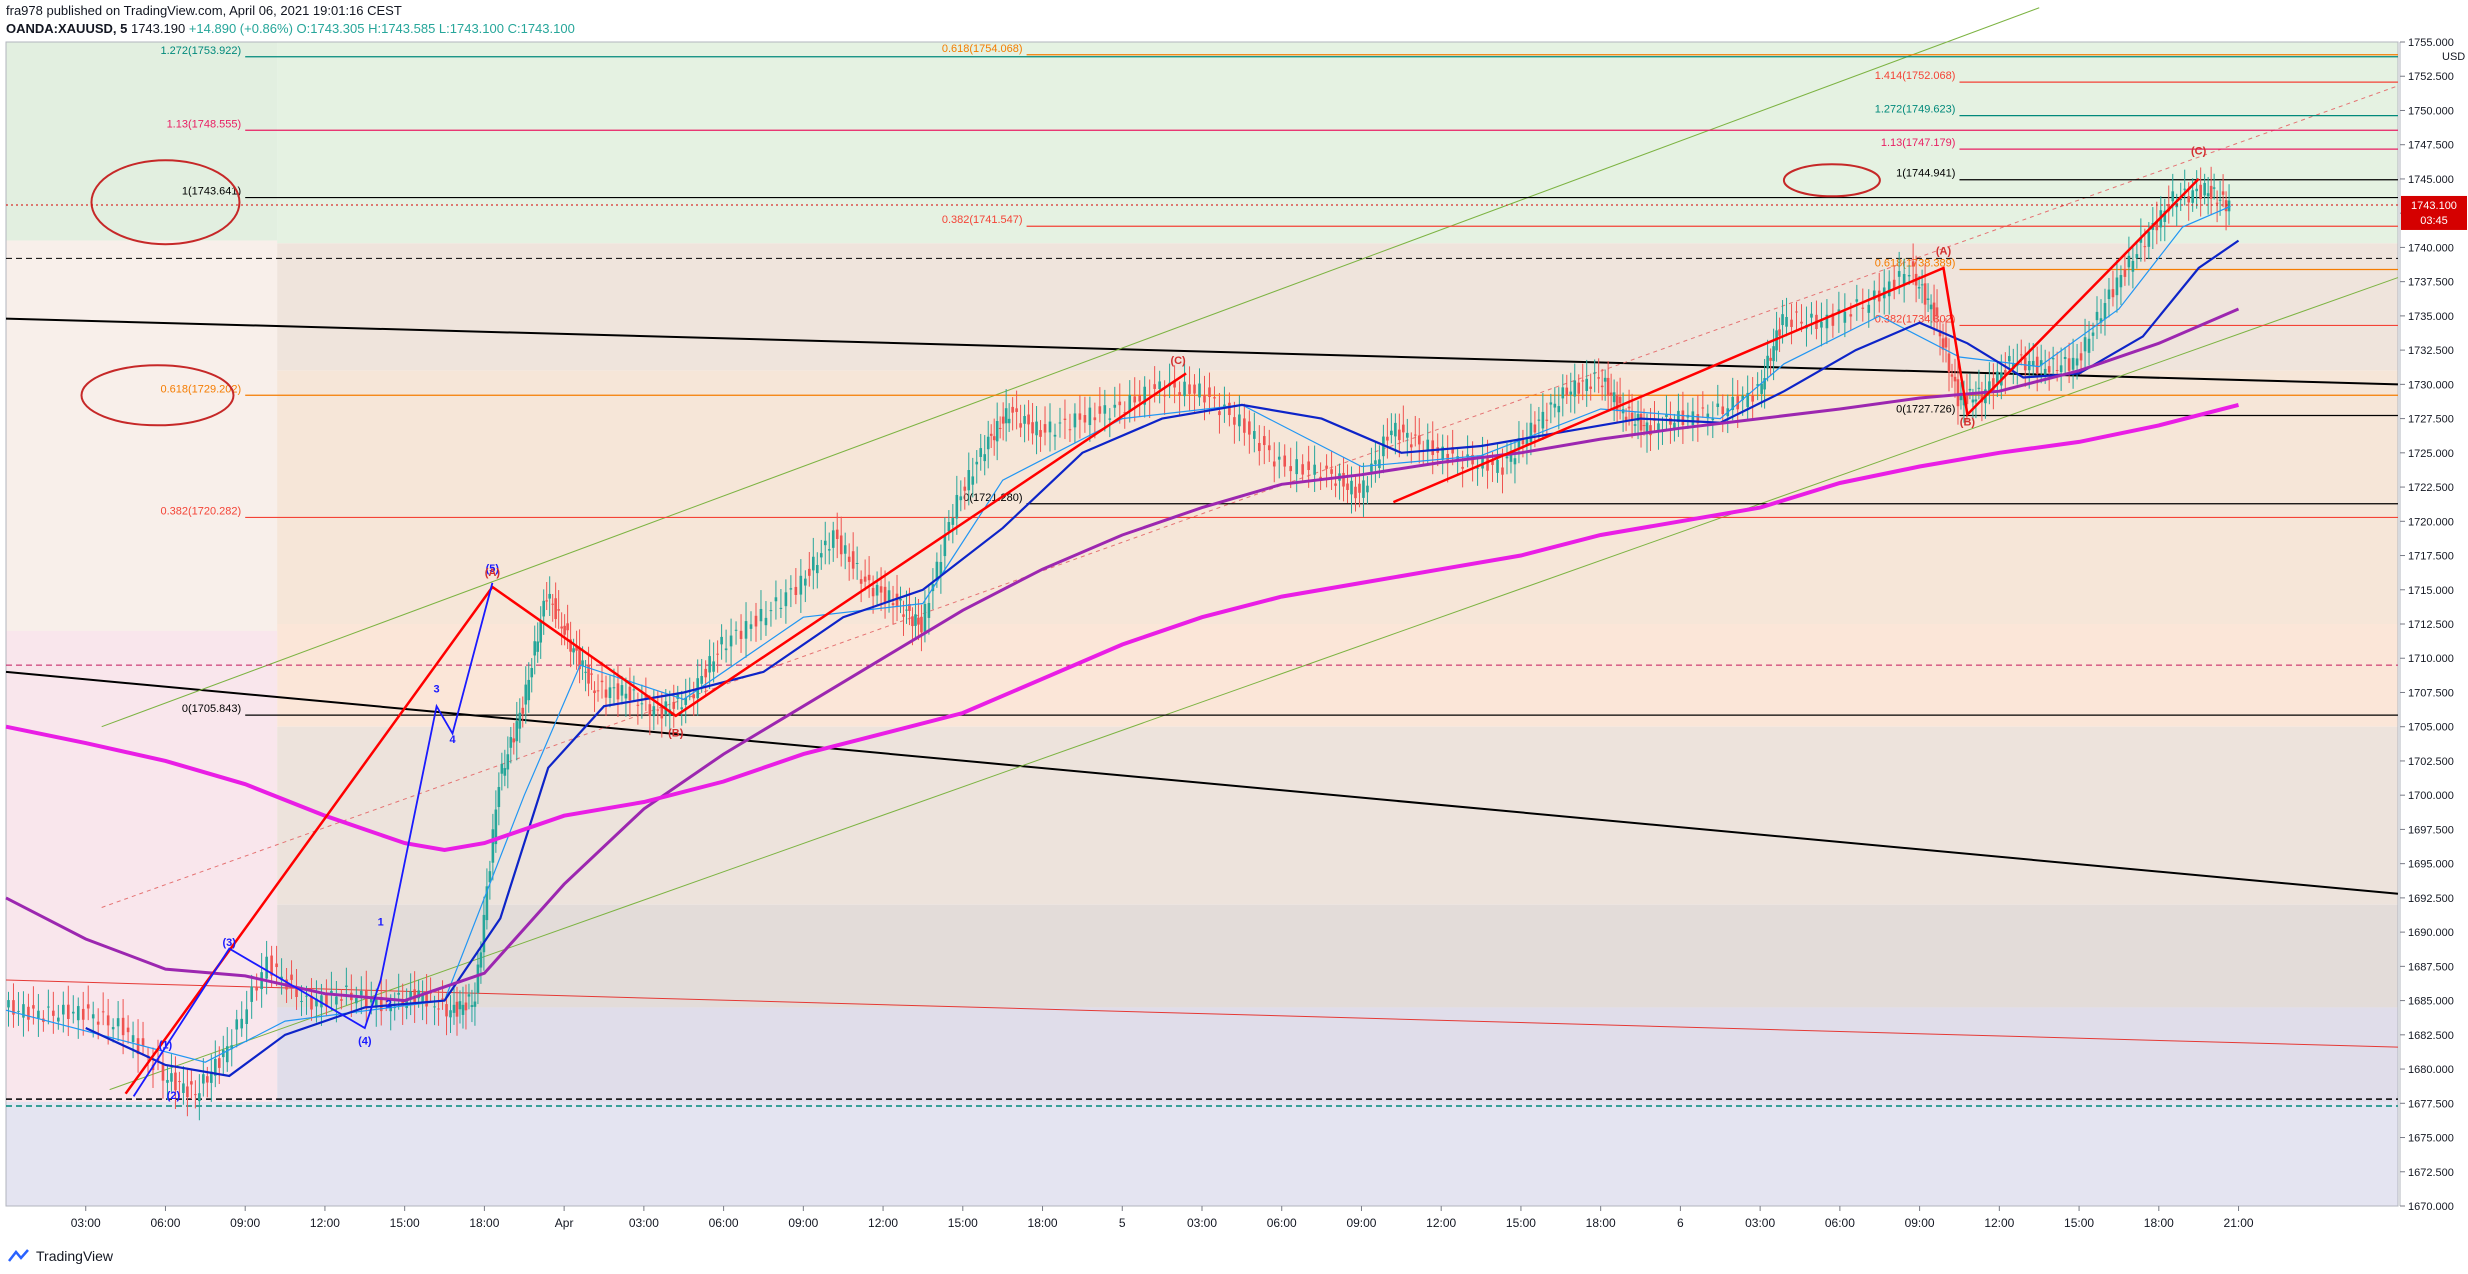  What do you see at coordinates (165, 1223) in the screenshot?
I see `x-tick-label-1: 06:00` at bounding box center [165, 1223].